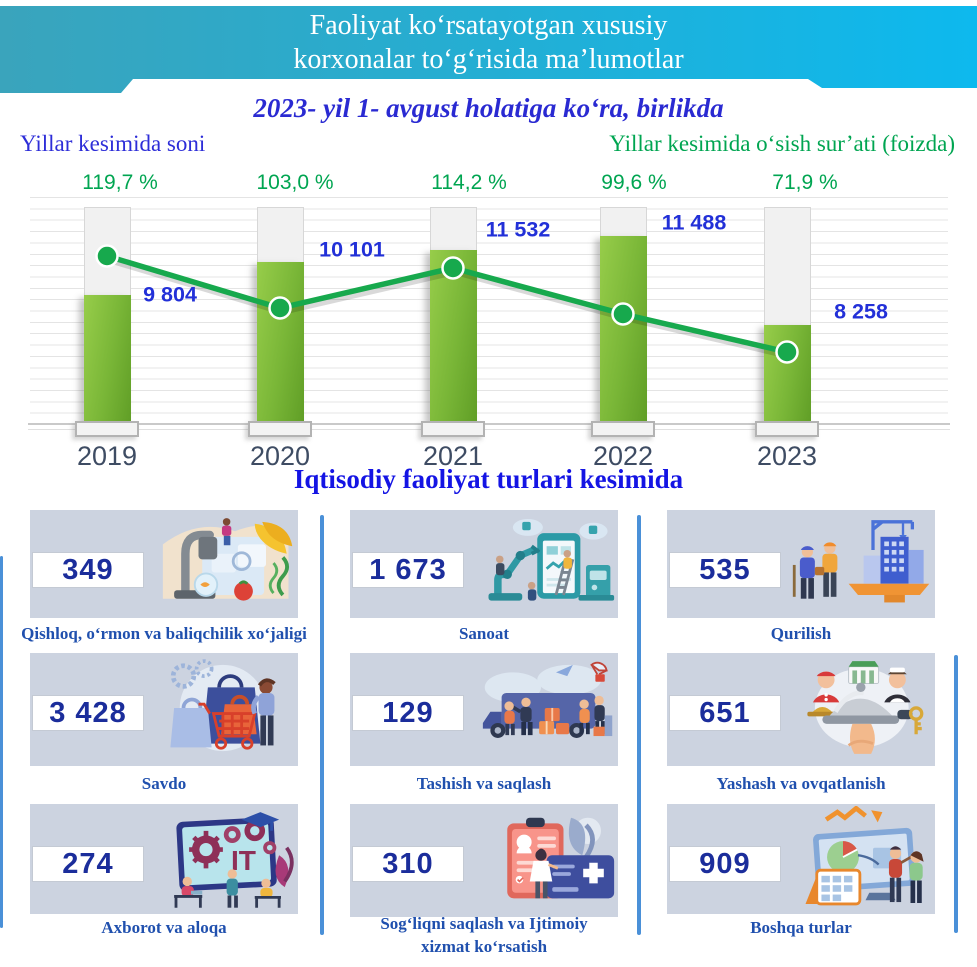 Image resolution: width=977 pixels, height=967 pixels. What do you see at coordinates (787, 374) in the screenshot?
I see `bar-2023` at bounding box center [787, 374].